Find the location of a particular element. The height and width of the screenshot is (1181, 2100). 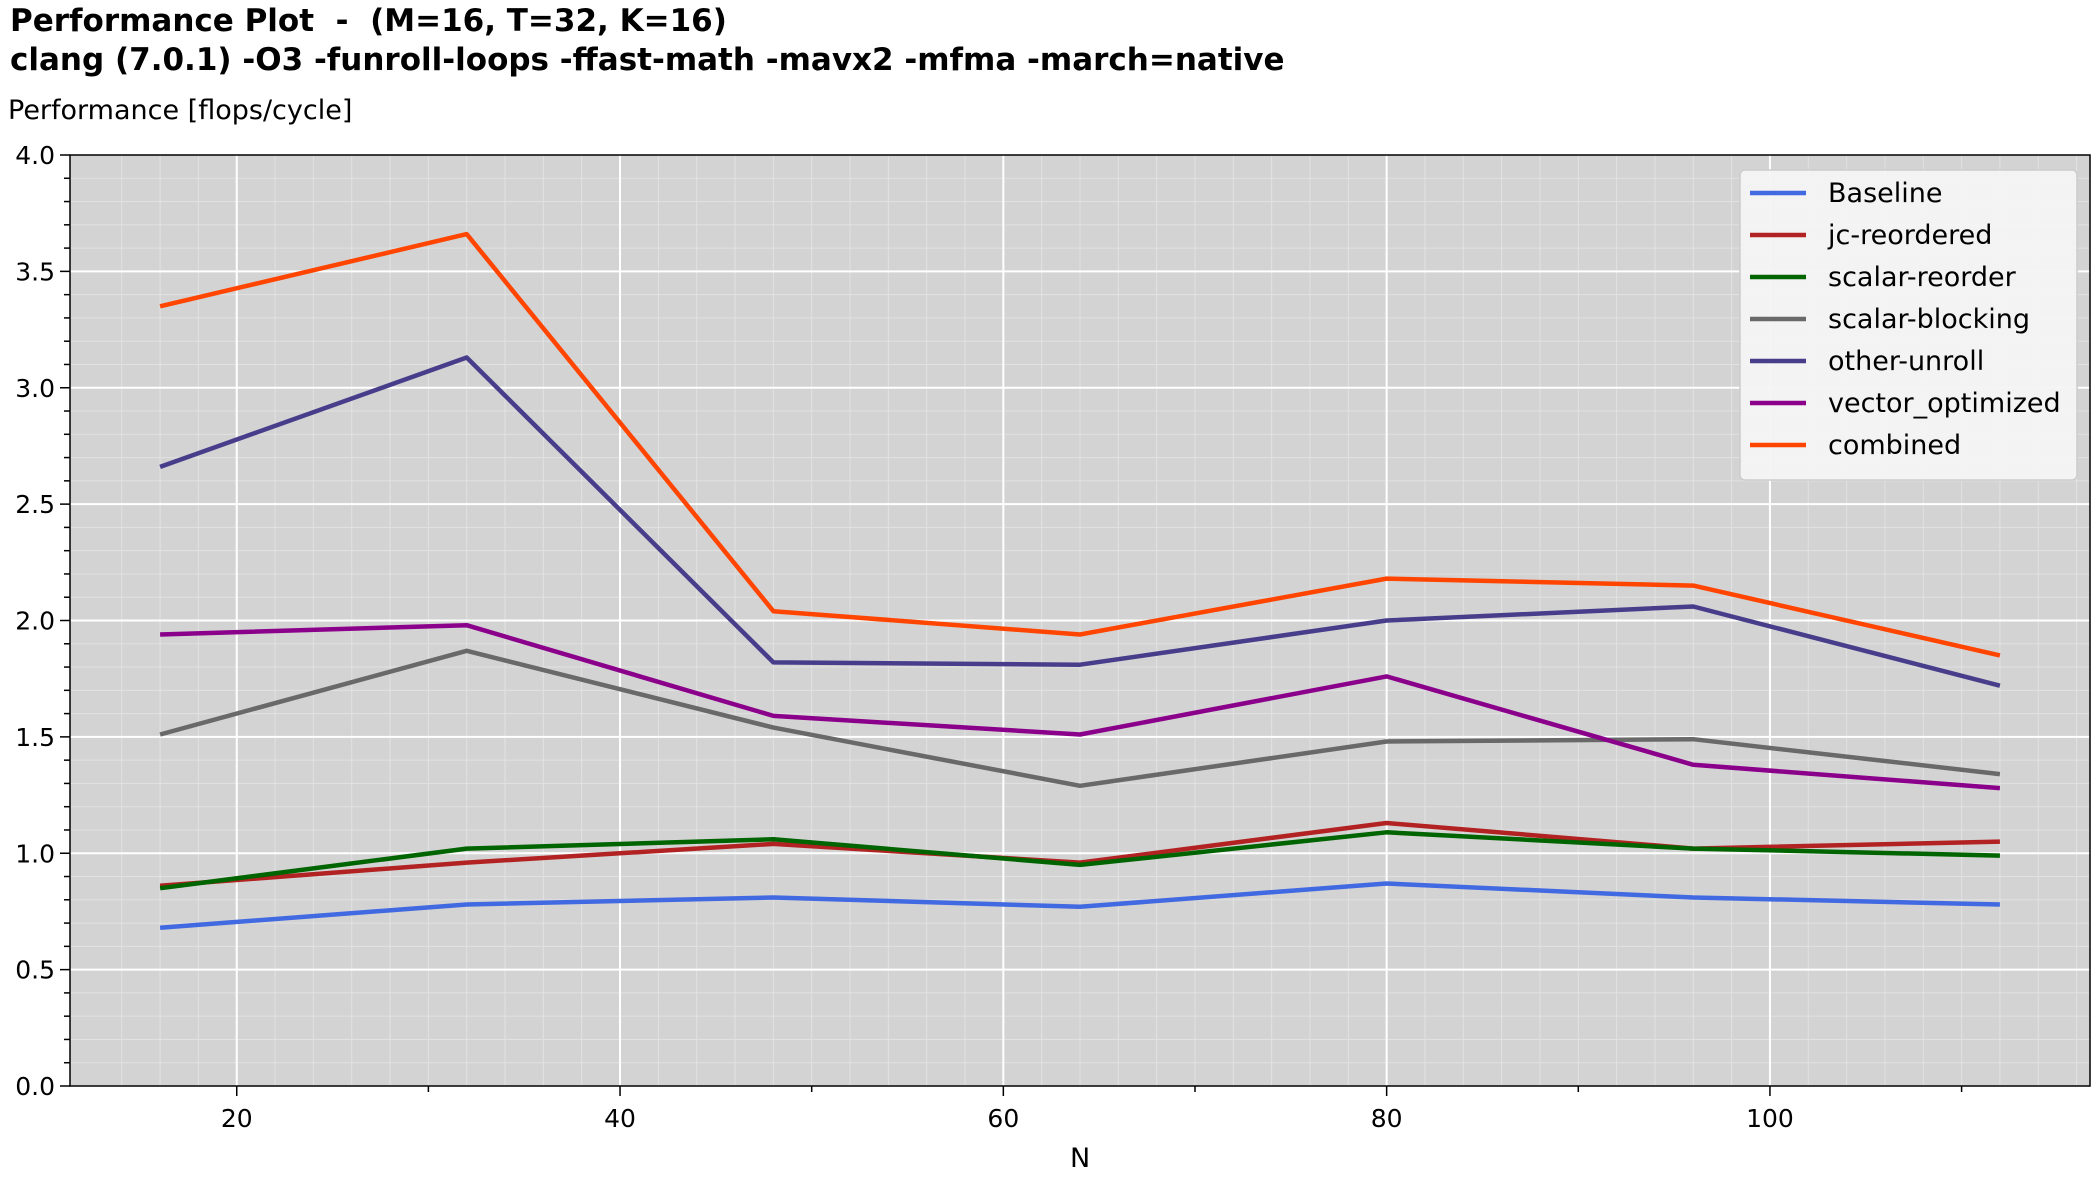

x-tick-label: 40 is located at coordinates (620, 1118).